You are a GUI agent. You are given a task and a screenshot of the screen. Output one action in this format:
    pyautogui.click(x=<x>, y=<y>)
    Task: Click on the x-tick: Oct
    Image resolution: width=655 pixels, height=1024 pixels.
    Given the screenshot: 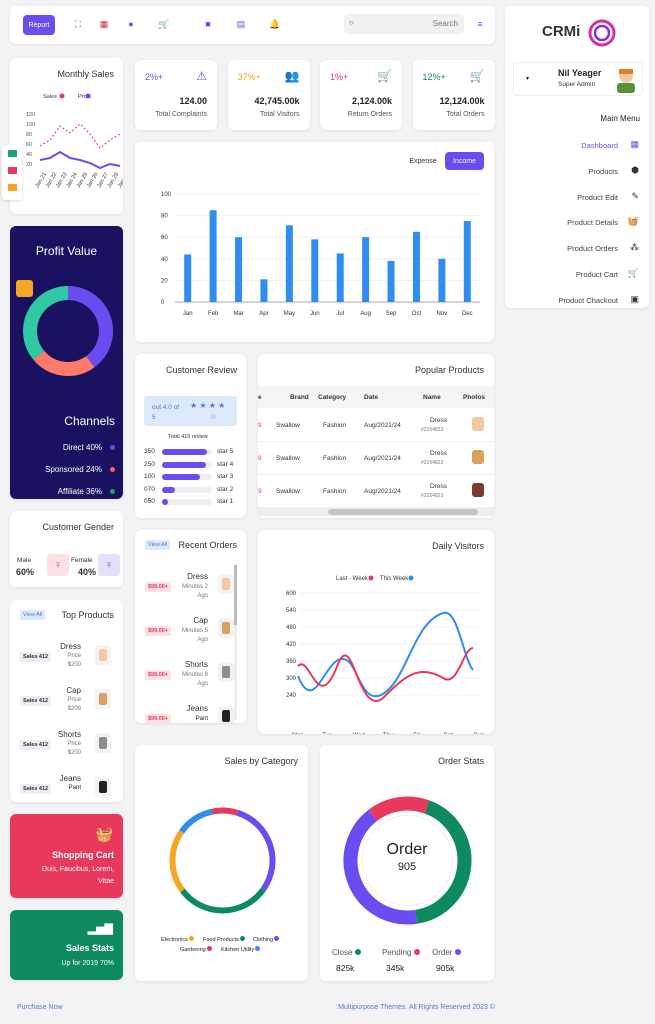 What is the action you would take?
    pyautogui.click(x=417, y=314)
    